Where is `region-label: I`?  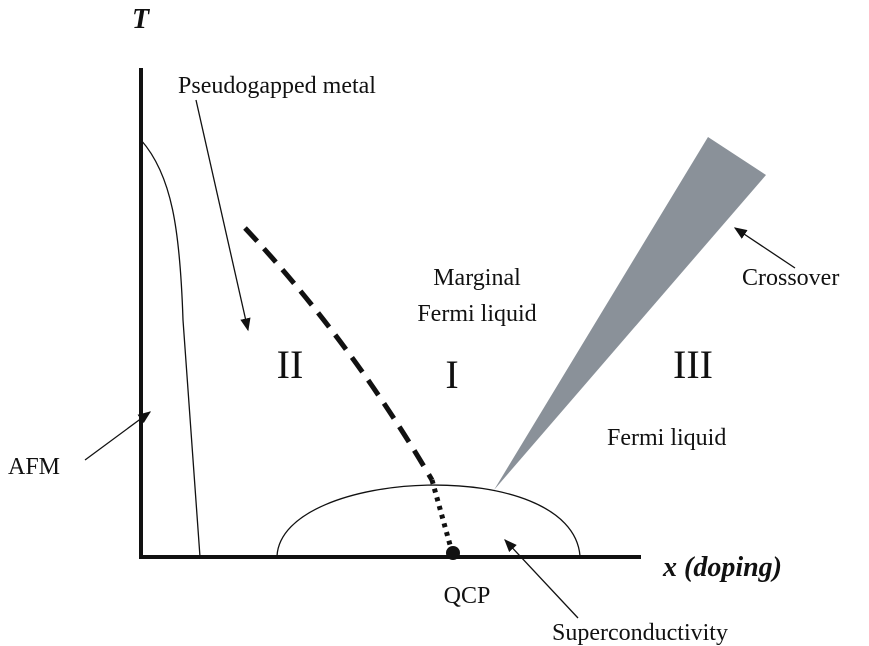
region-label: I is located at coordinates (451, 374).